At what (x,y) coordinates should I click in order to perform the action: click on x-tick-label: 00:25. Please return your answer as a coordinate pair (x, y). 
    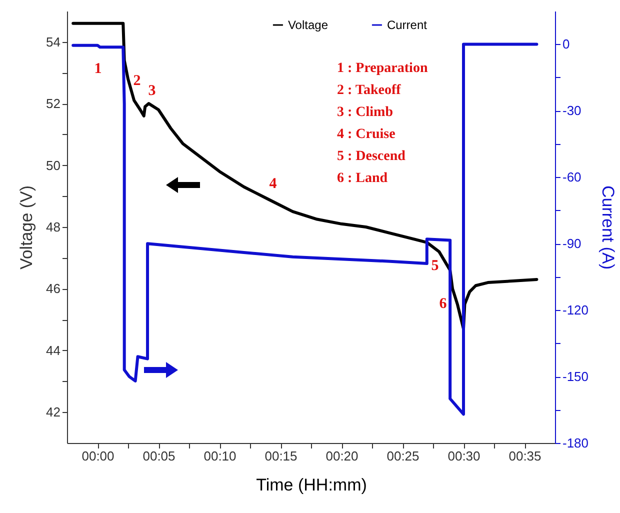
    Looking at the image, I should click on (403, 456).